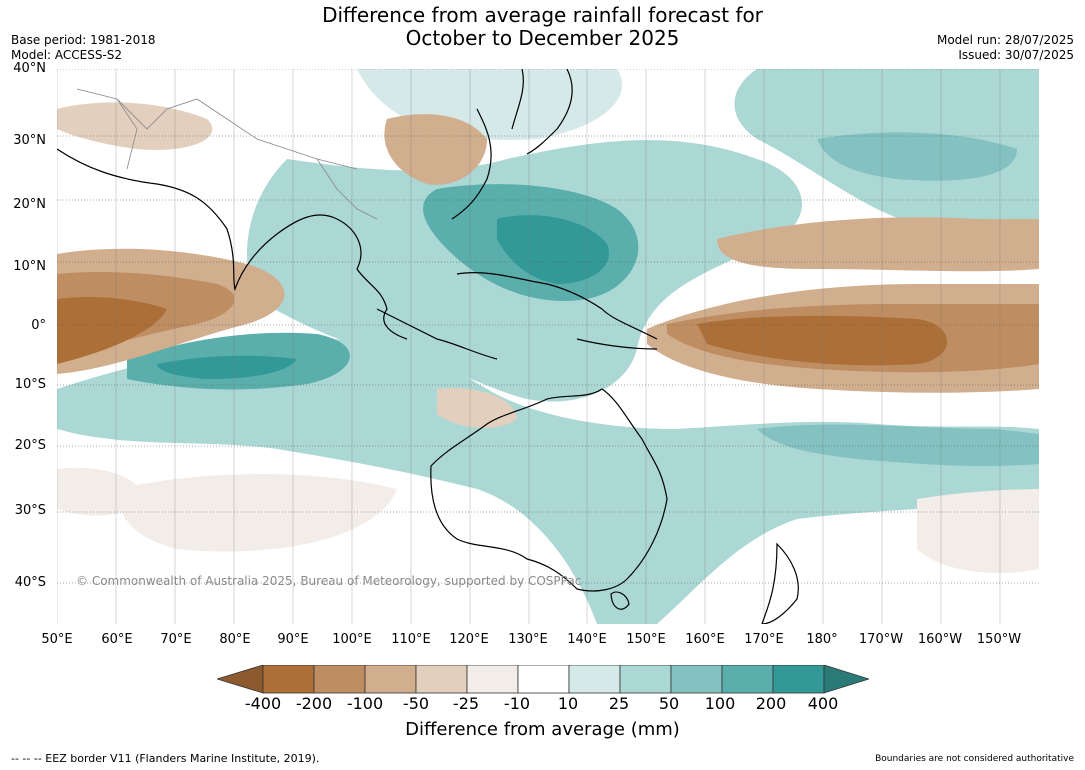 The height and width of the screenshot is (770, 1085). What do you see at coordinates (619, 703) in the screenshot?
I see `colorbar-tick: 25` at bounding box center [619, 703].